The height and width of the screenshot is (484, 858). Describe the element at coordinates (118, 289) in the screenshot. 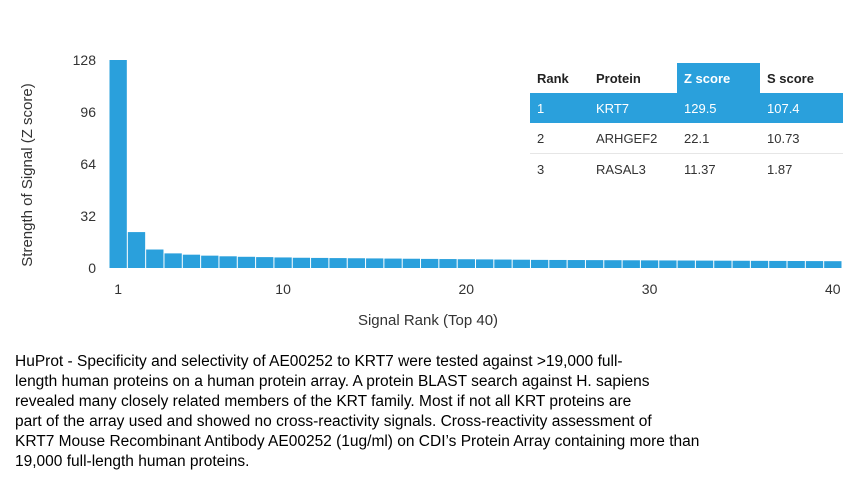

I see `x-tick-1: 1` at that location.